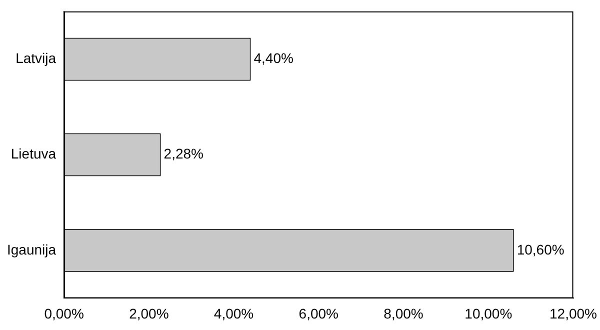 The height and width of the screenshot is (330, 600). I want to click on data-label: 2,28%, so click(184, 154).